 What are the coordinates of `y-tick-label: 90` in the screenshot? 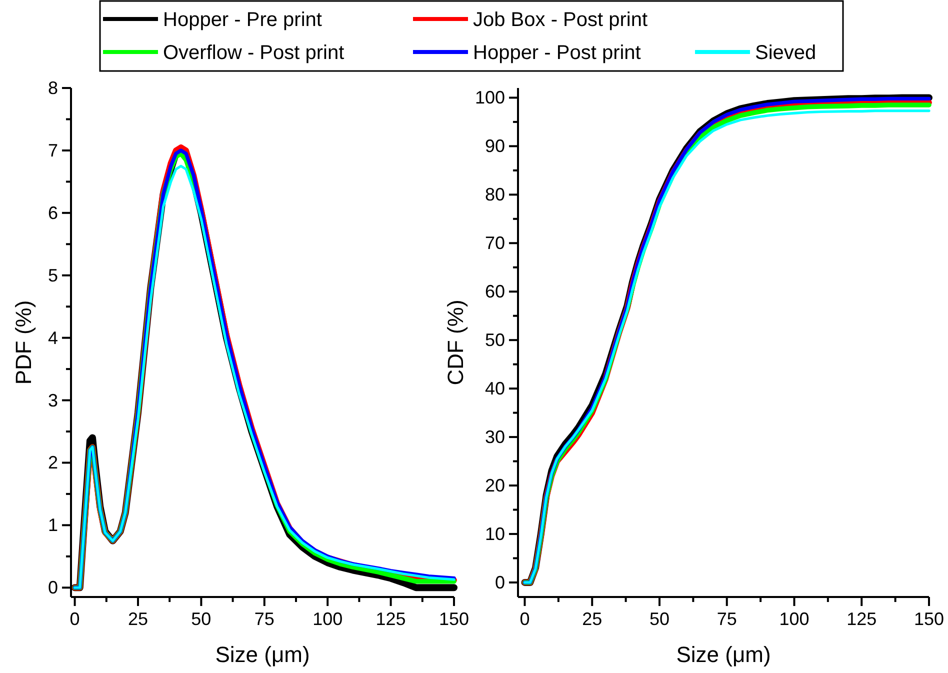 It's located at (494, 146).